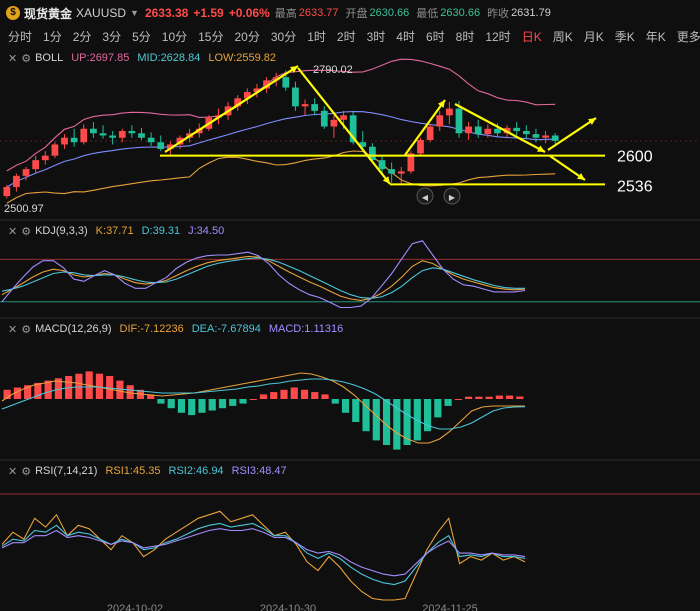 The width and height of the screenshot is (700, 611). What do you see at coordinates (112, 36) in the screenshot?
I see `tab-timeframe: 3分` at bounding box center [112, 36].